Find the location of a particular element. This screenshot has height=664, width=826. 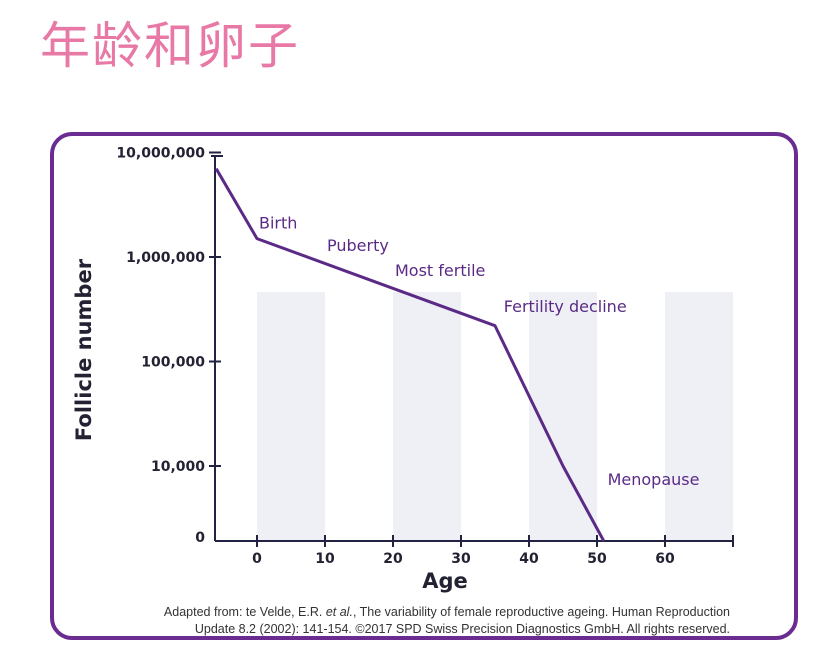

annotation-label: Most fertile is located at coordinates (440, 270).